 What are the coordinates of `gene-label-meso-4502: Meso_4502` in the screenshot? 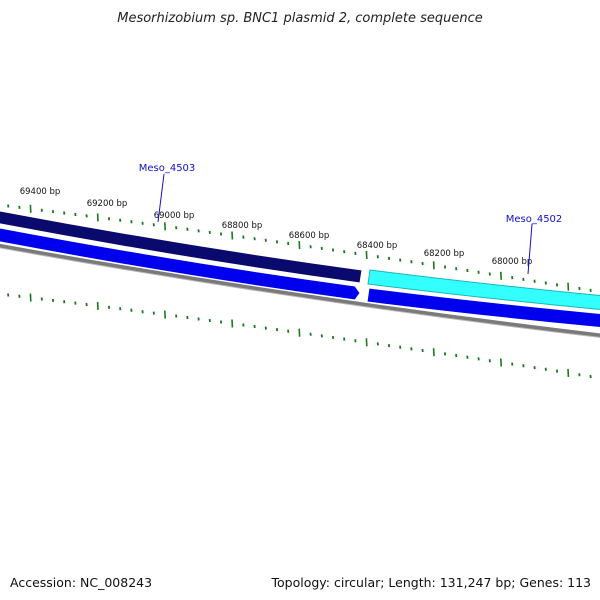 It's located at (534, 219).